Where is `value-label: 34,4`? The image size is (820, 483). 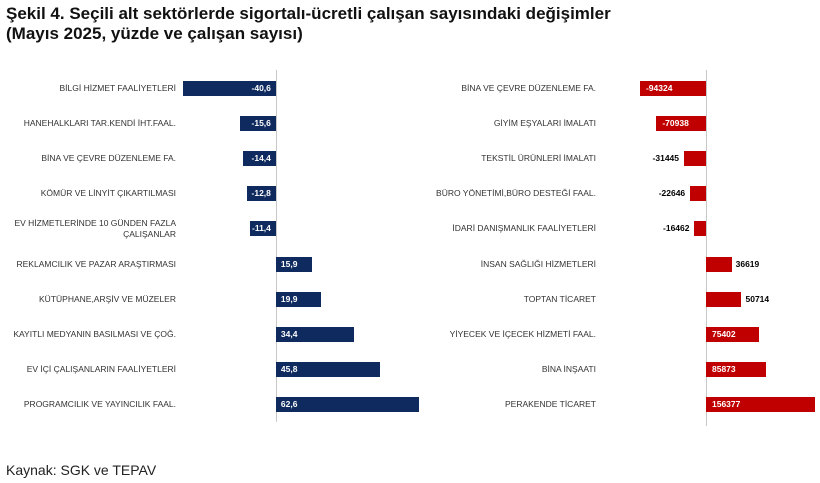
value-label: 34,4 is located at coordinates (289, 333).